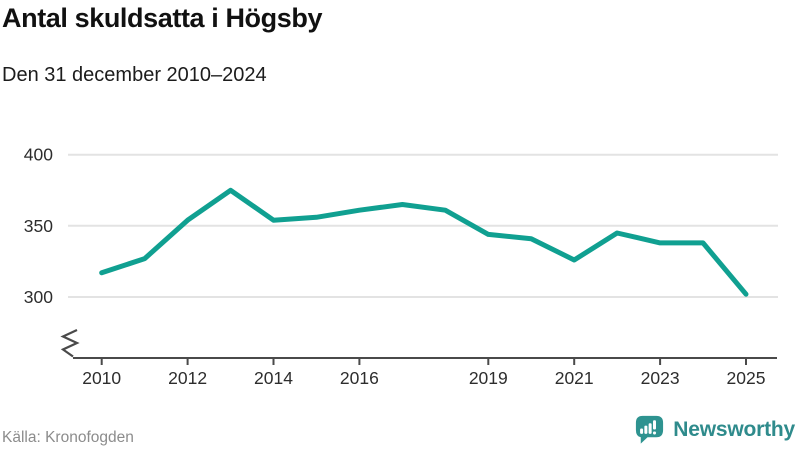 The image size is (800, 450). Describe the element at coordinates (70, 343) in the screenshot. I see `axis-break-icon` at that location.